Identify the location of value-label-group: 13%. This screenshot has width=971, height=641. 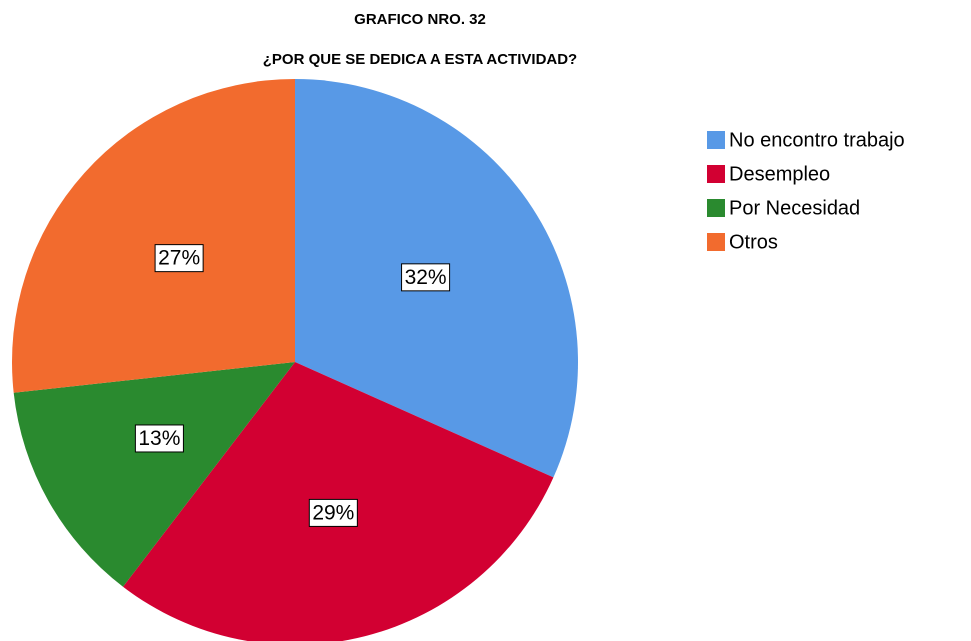
(159, 438).